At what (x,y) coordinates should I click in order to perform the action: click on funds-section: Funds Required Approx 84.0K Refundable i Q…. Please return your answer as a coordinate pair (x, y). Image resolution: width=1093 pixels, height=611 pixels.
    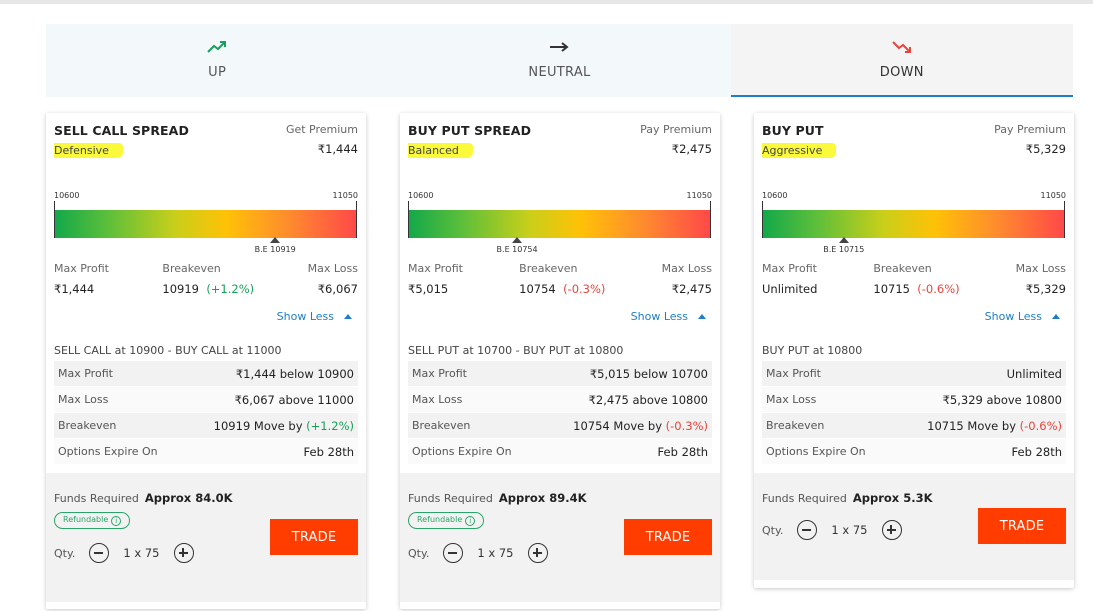
    Looking at the image, I should click on (206, 537).